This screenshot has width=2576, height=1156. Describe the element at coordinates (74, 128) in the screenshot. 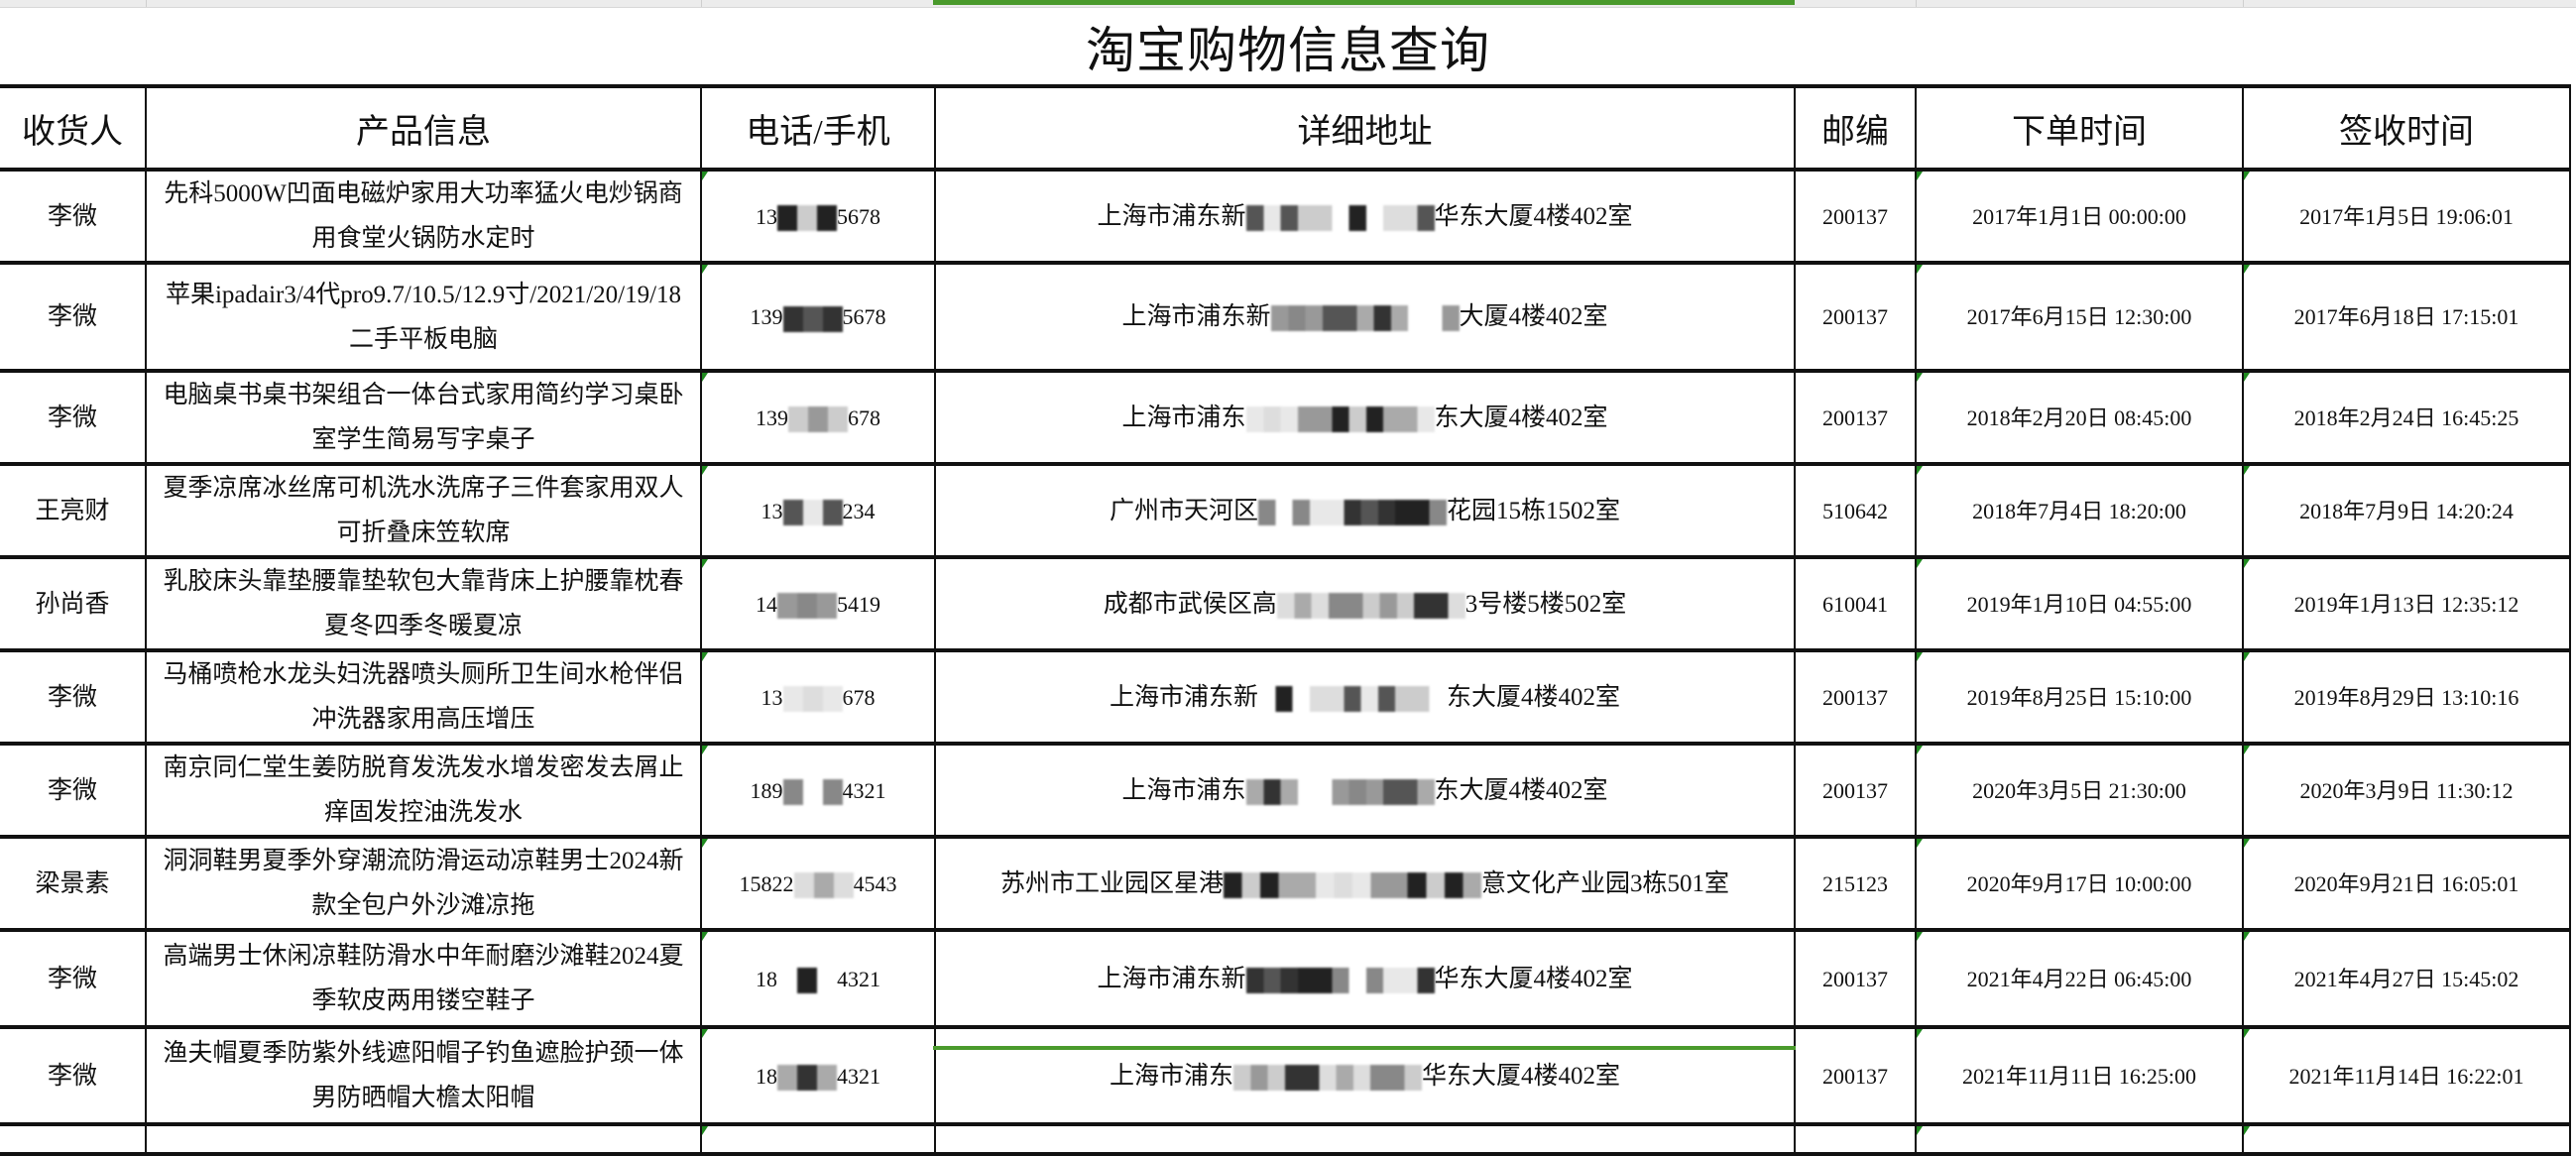

I see `header-recipient: 收货人` at that location.